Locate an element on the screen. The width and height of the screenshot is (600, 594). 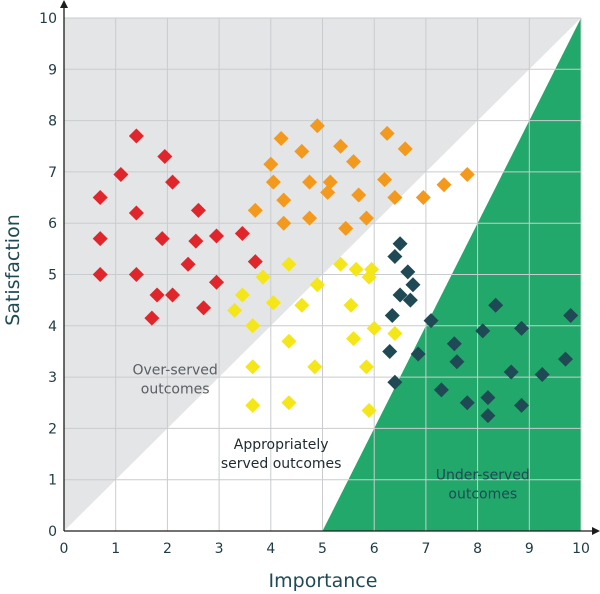
y-tick-label: 7 is located at coordinates (52, 173).